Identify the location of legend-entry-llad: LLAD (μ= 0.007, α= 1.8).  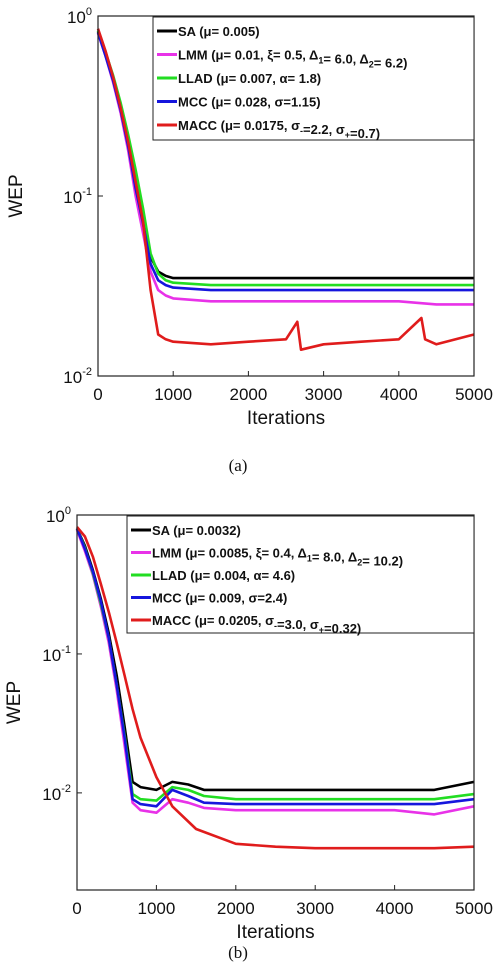
(249, 78).